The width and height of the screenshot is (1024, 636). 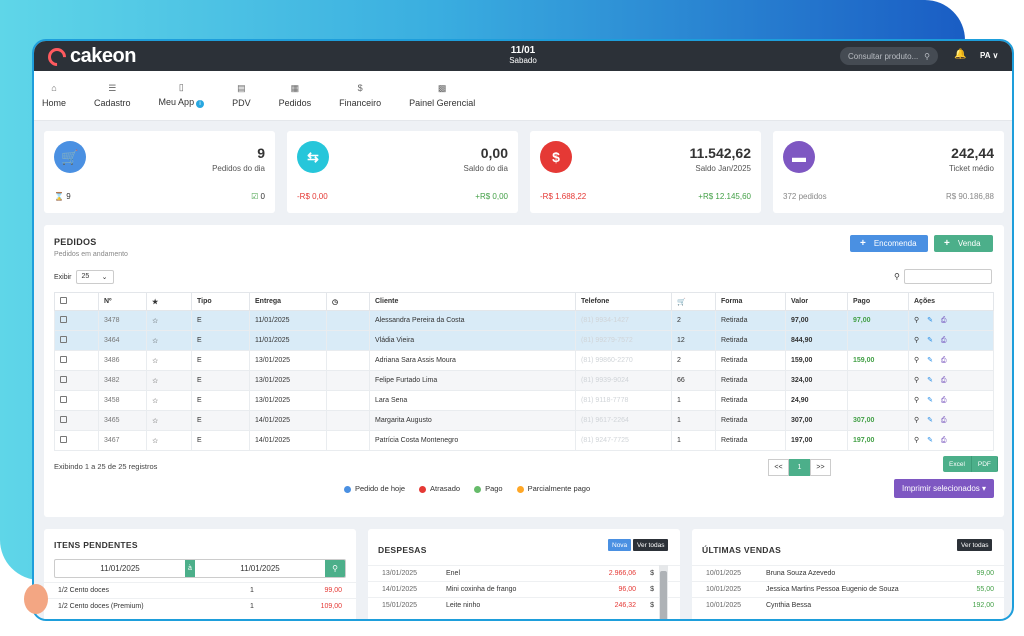 I want to click on last-page-button: >>, so click(x=820, y=467).